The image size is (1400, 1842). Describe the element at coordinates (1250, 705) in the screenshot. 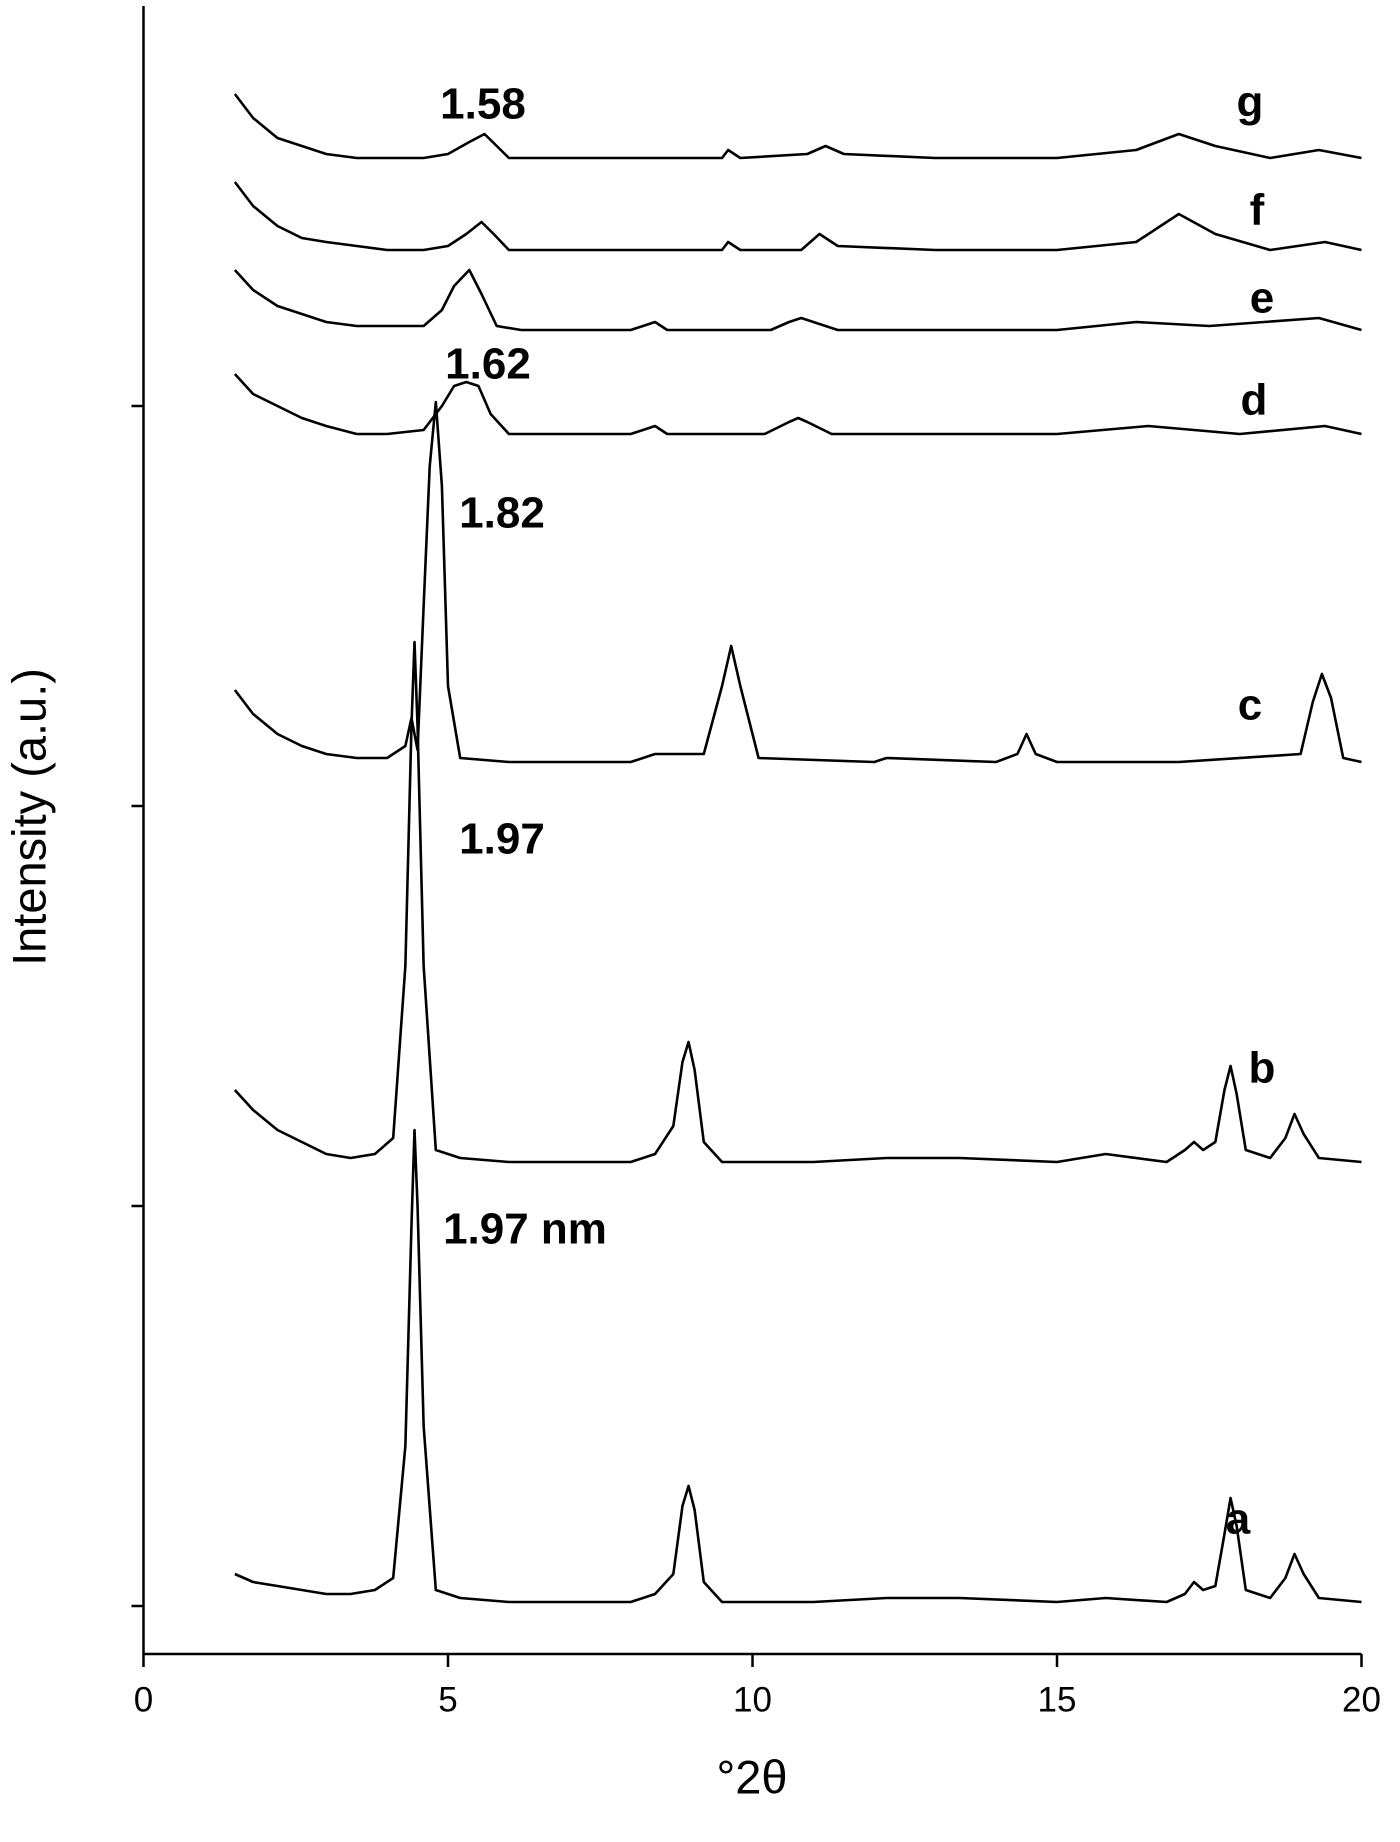

I see `series-label: c` at that location.